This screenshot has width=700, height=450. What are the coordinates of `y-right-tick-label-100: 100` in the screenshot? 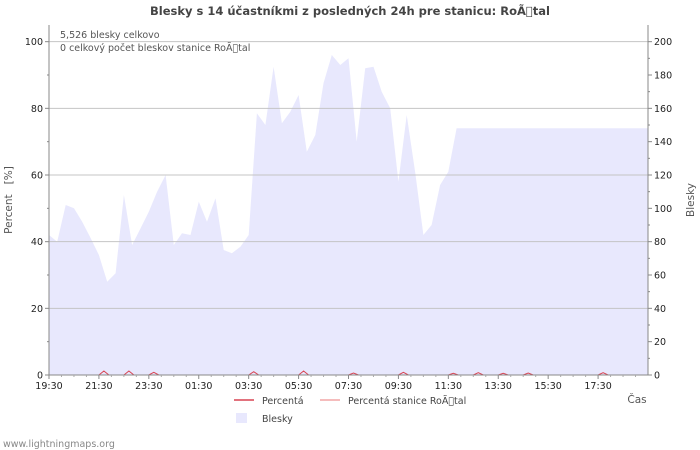 It's located at (663, 209).